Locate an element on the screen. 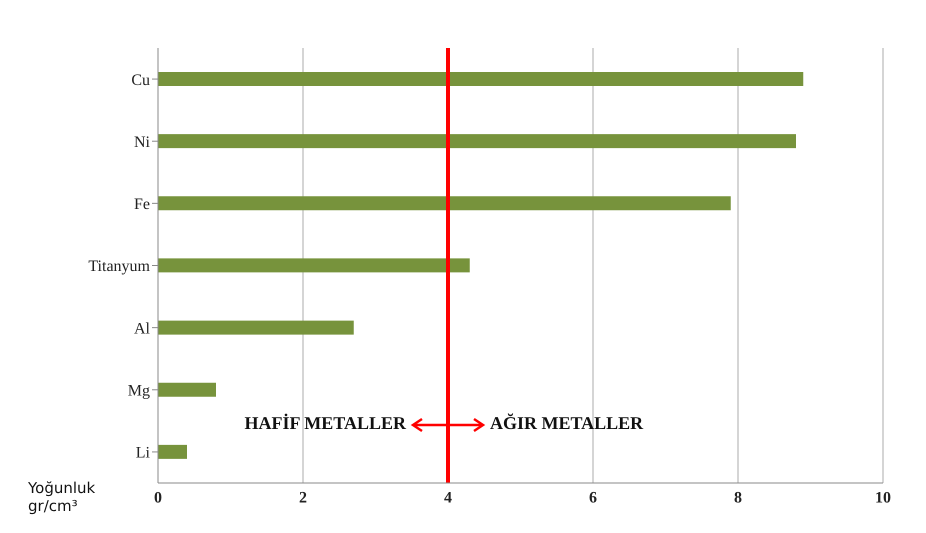 This screenshot has width=926, height=533. y-tick-label: Li is located at coordinates (143, 453).